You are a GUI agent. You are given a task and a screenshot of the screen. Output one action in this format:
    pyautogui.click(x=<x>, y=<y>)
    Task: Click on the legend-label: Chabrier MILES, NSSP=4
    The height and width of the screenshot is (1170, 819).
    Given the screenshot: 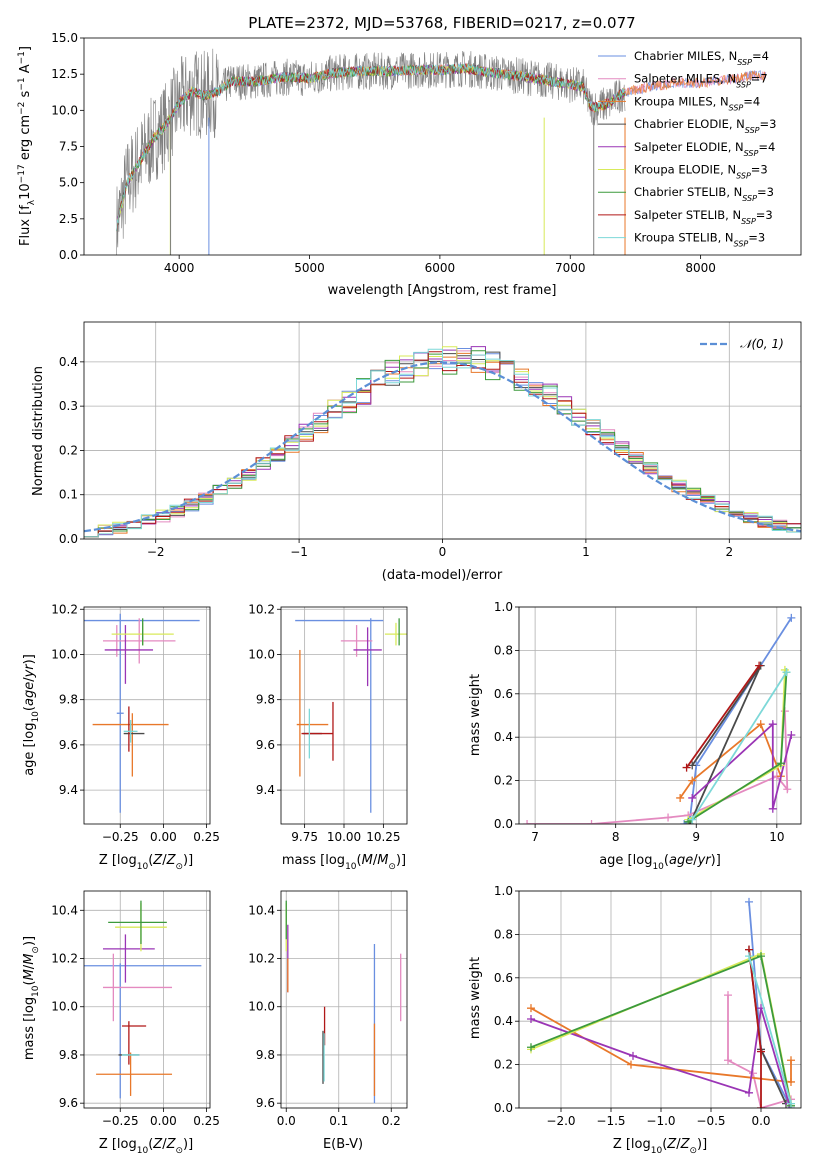 What is the action you would take?
    pyautogui.click(x=701, y=58)
    